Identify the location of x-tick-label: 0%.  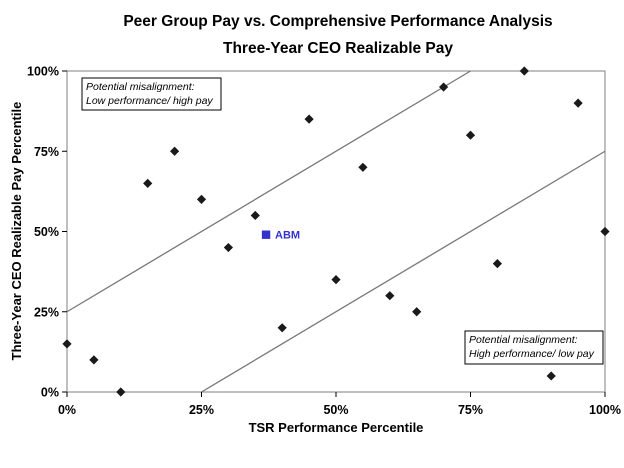
(67, 410).